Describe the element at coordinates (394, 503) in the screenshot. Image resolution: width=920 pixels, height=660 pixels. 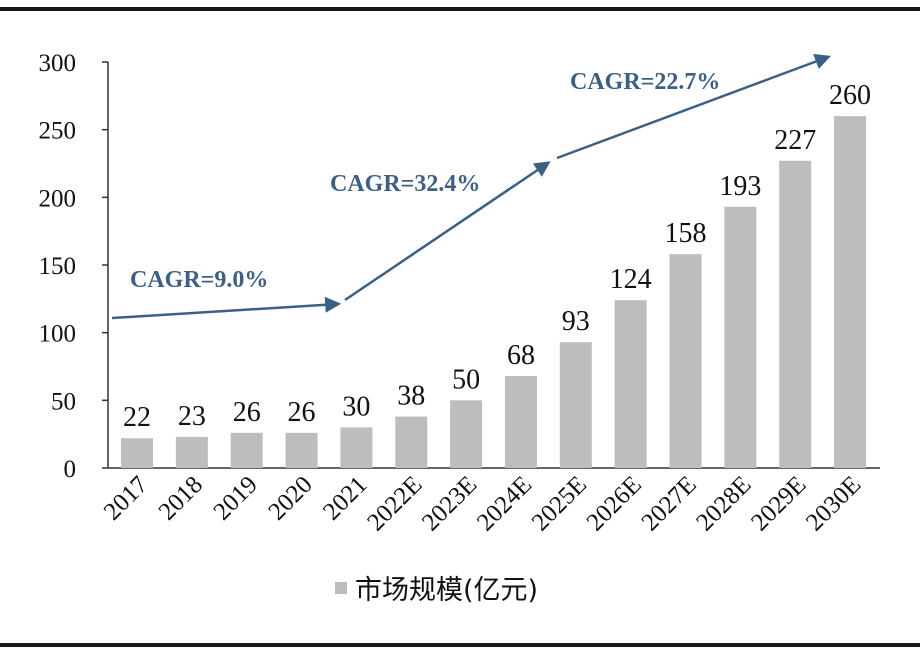
I see `x-tick-label: 2022E` at that location.